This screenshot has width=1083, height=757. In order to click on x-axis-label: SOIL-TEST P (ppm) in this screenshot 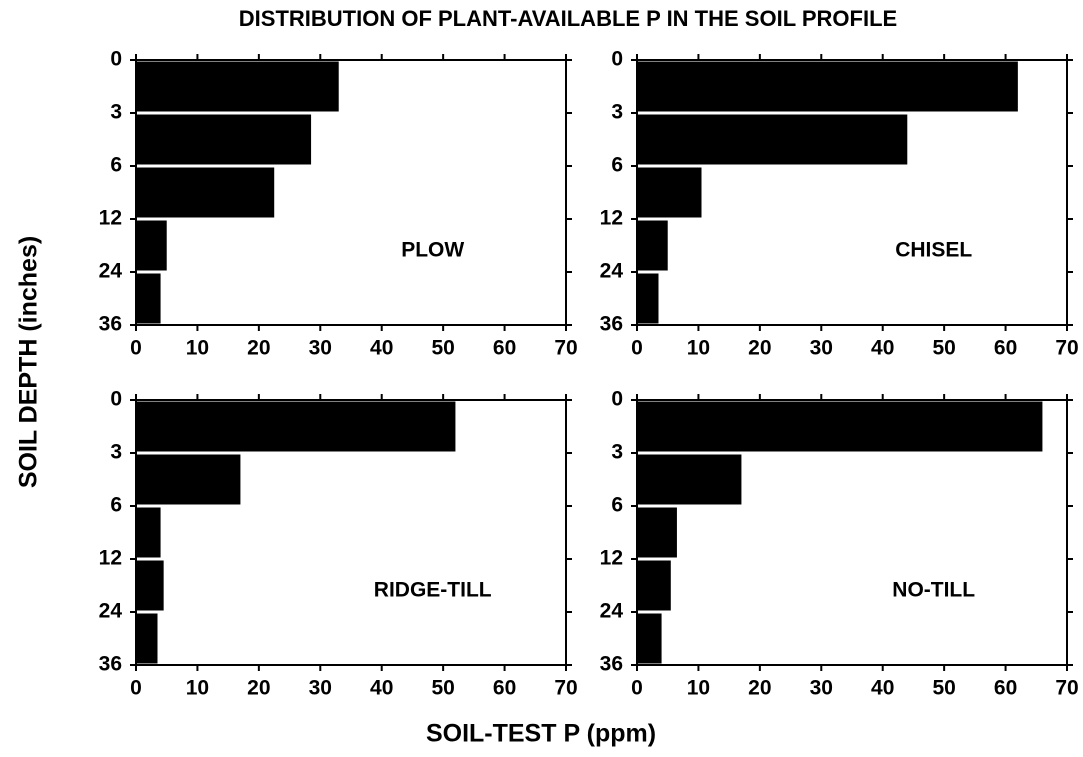, I will do `click(541, 734)`.